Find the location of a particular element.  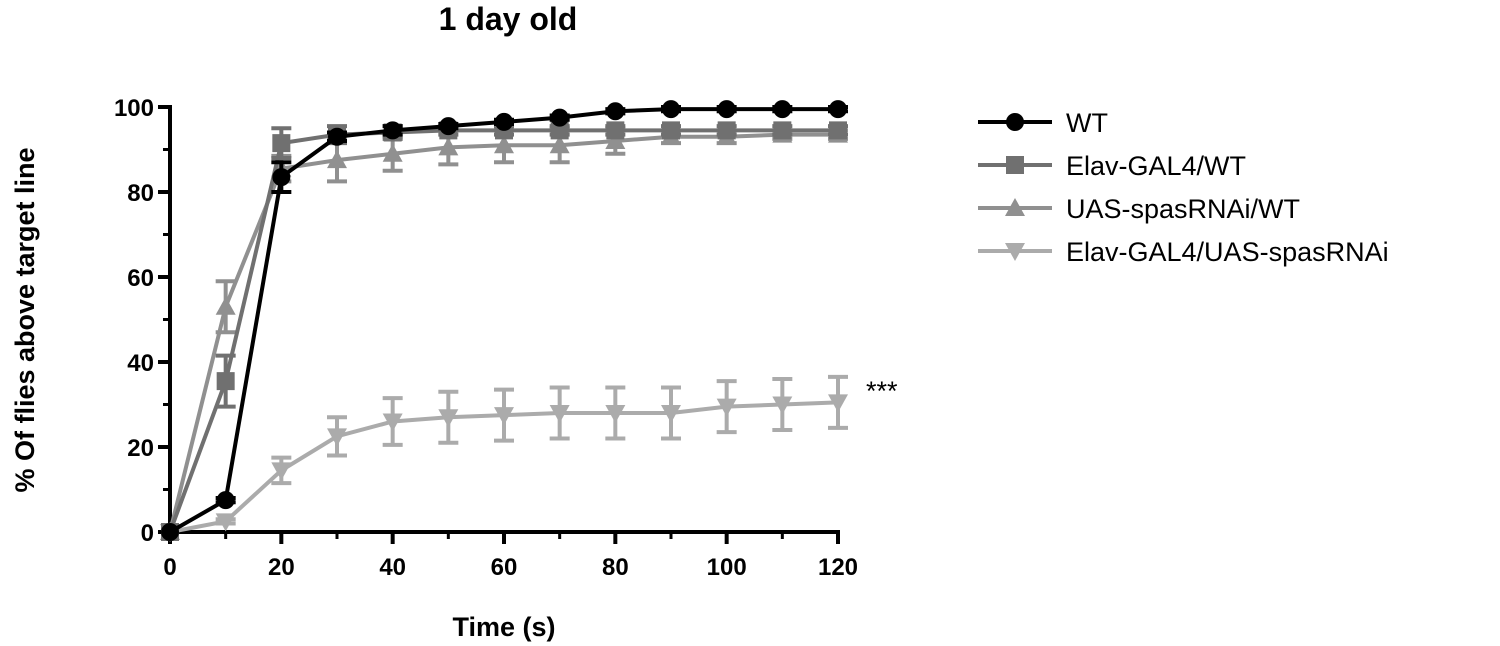

x-tick-label: 80 is located at coordinates (615, 567).